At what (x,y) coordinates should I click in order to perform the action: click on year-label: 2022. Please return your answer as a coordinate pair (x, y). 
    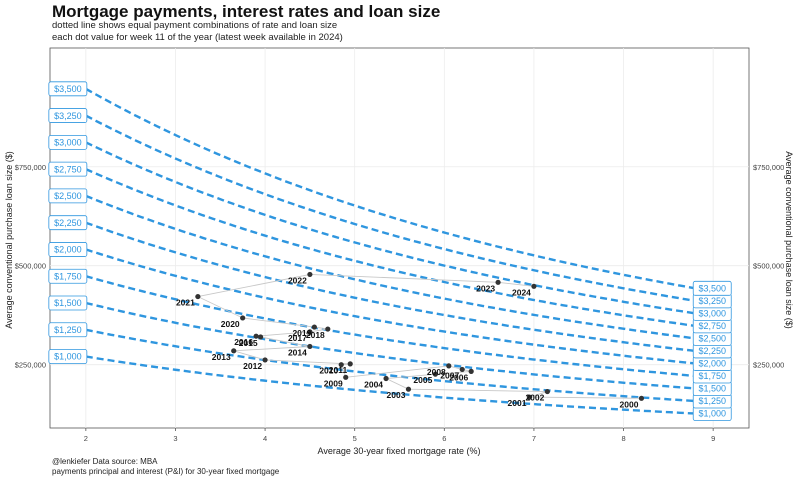
    Looking at the image, I should click on (297, 280).